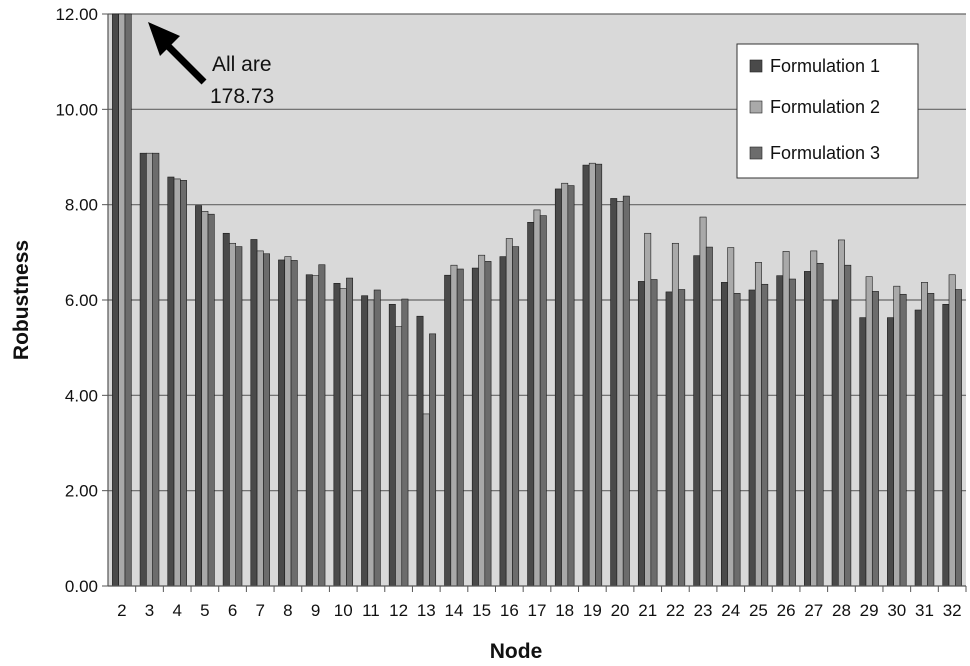 The height and width of the screenshot is (666, 970). Describe the element at coordinates (242, 96) in the screenshot. I see `annotation-text-line2: 178.73` at that location.